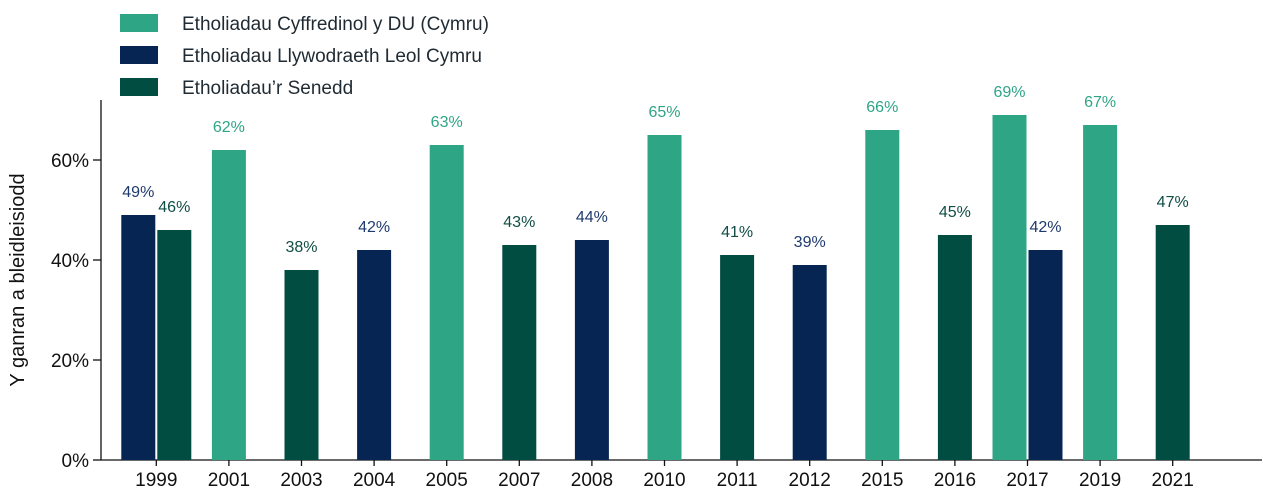 The image size is (1263, 491). What do you see at coordinates (301, 480) in the screenshot?
I see `x-tick-label: 2003` at bounding box center [301, 480].